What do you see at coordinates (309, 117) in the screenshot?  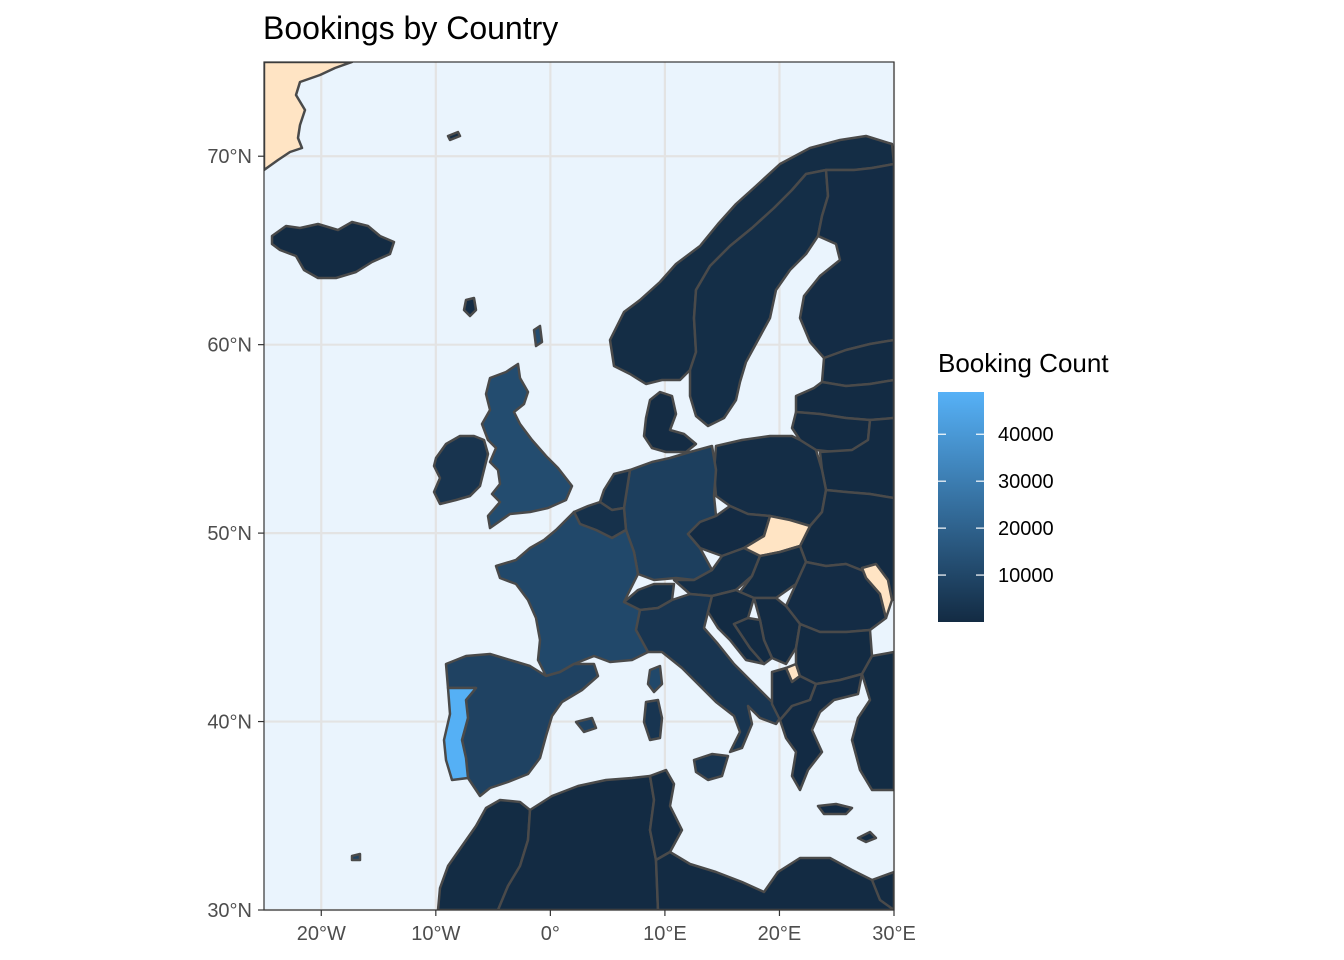 I see `country-greenland` at bounding box center [309, 117].